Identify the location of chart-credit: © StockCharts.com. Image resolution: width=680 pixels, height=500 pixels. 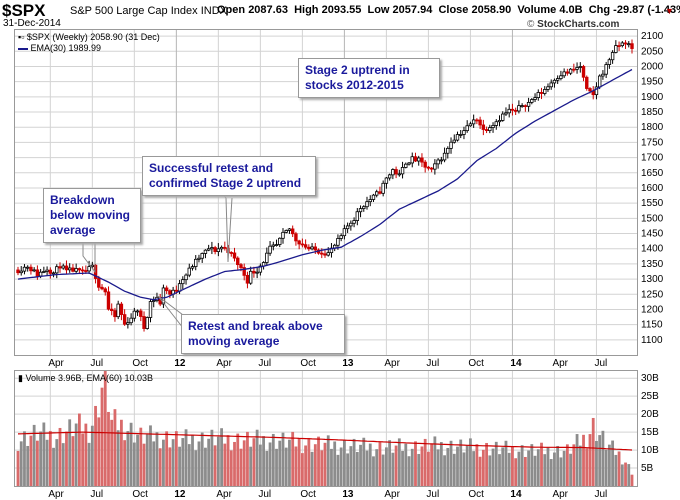
(573, 24).